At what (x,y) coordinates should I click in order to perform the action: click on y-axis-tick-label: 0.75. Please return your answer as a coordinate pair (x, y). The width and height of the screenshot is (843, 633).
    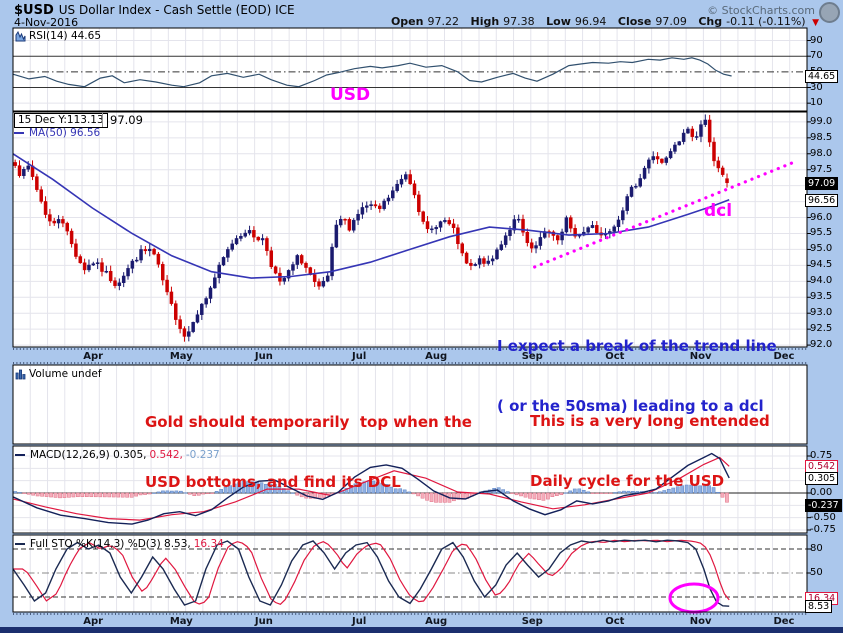
    Looking at the image, I should click on (821, 455).